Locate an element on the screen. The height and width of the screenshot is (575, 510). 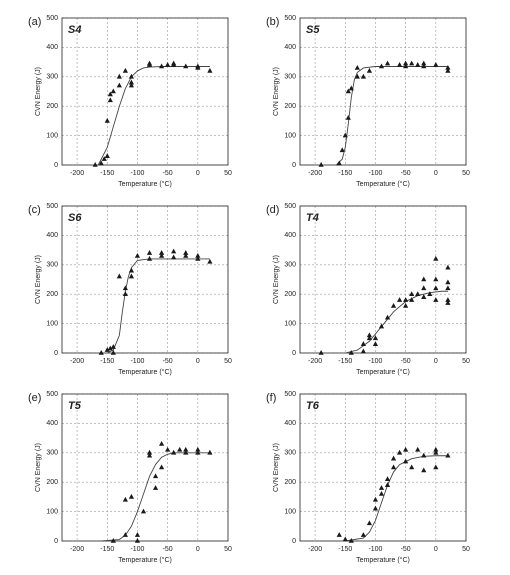
chart-title: S4 is located at coordinates (74, 30).